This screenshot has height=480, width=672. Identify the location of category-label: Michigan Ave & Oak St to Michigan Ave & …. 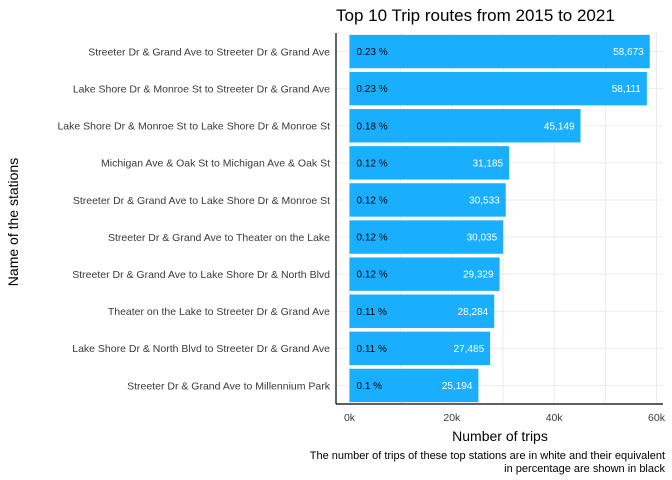
(215, 164).